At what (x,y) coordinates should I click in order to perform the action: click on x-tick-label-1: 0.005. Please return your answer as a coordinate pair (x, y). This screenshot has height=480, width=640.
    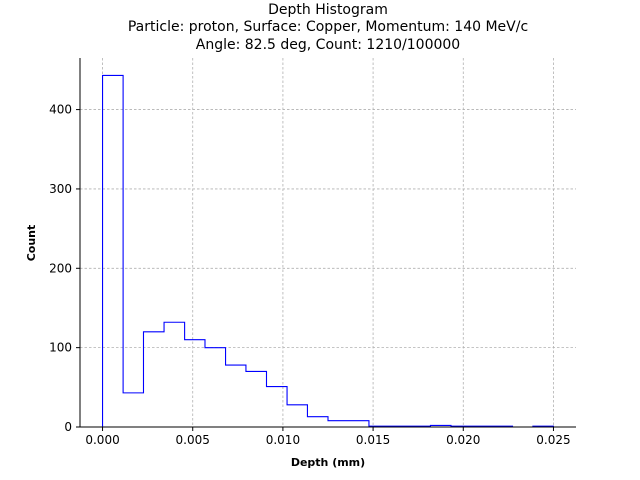
    Looking at the image, I should click on (193, 440).